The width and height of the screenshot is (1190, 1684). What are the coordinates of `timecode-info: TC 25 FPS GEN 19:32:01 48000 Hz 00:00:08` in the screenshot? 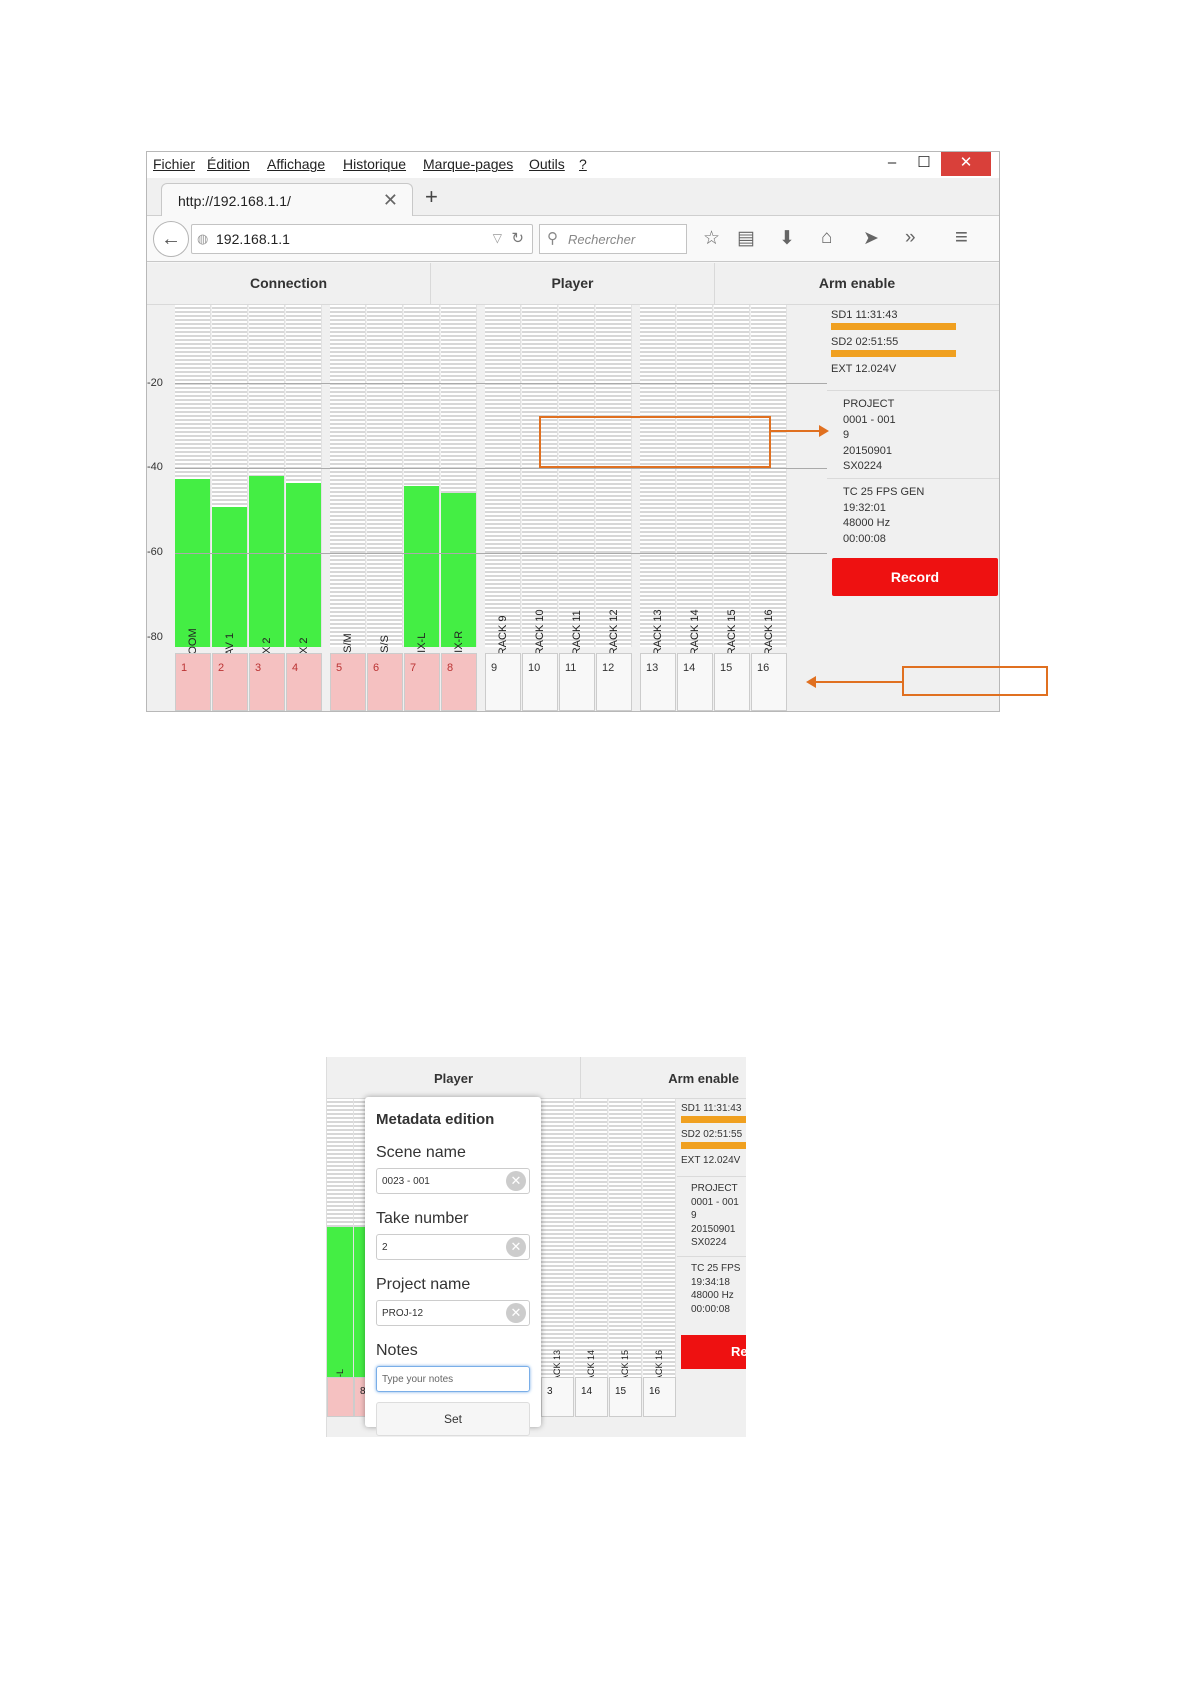 It's located at (913, 518).